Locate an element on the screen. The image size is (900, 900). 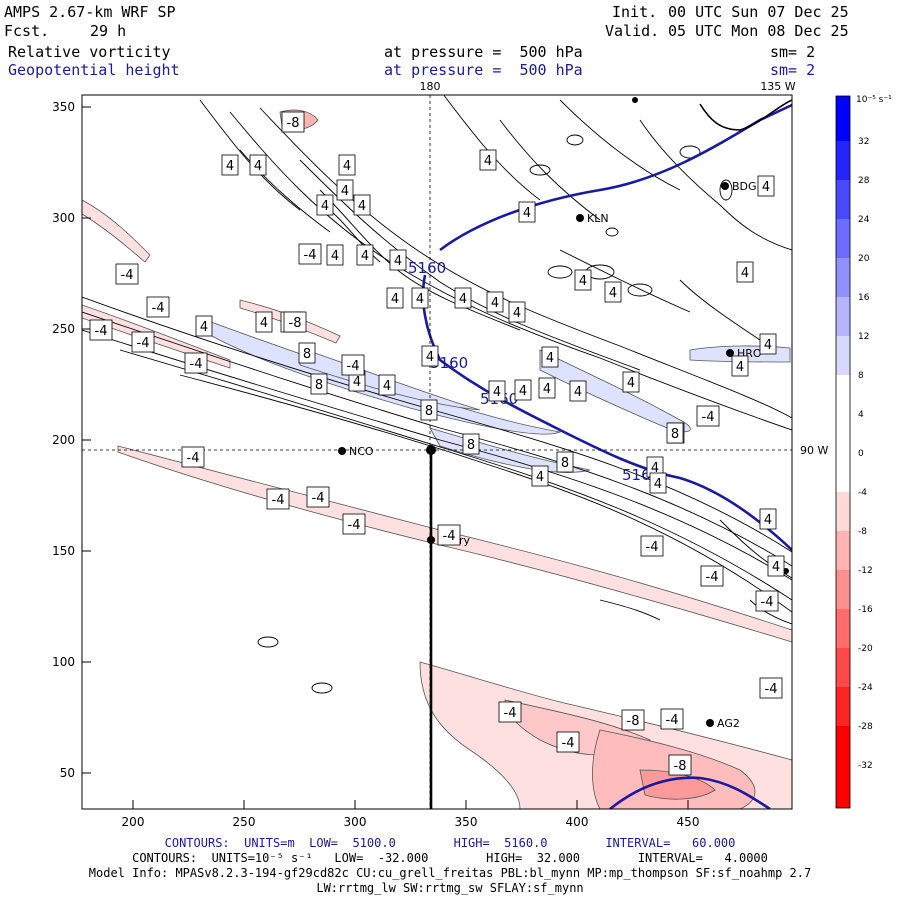
y-tick-label: 250 is located at coordinates (63, 329).